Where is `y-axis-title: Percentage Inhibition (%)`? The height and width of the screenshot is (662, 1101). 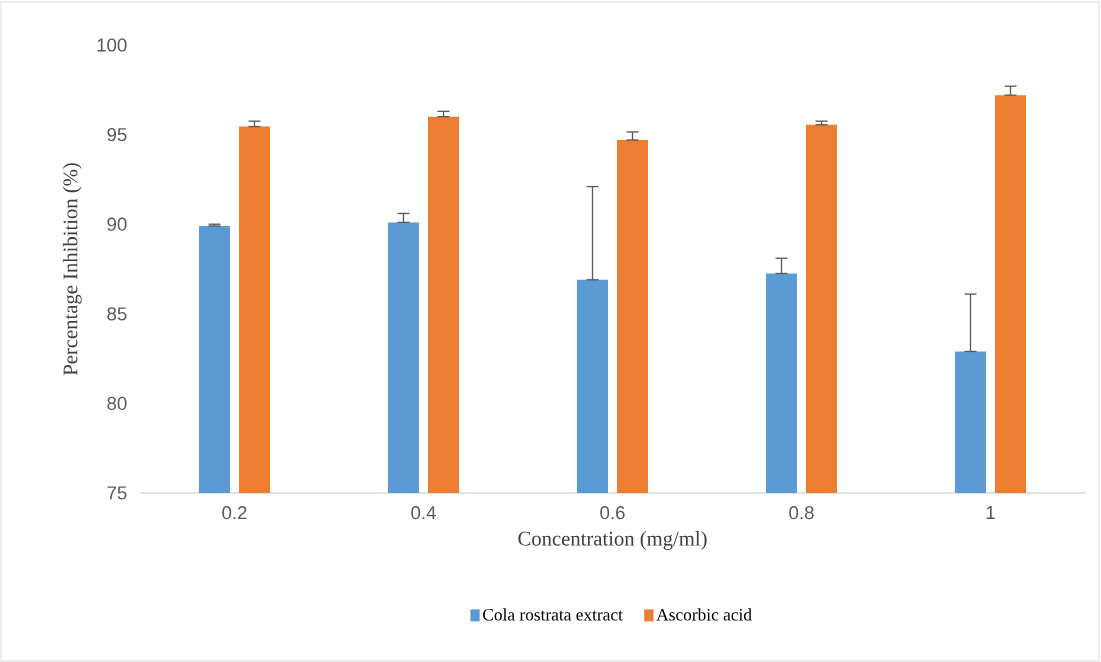 y-axis-title: Percentage Inhibition (%) is located at coordinates (72, 269).